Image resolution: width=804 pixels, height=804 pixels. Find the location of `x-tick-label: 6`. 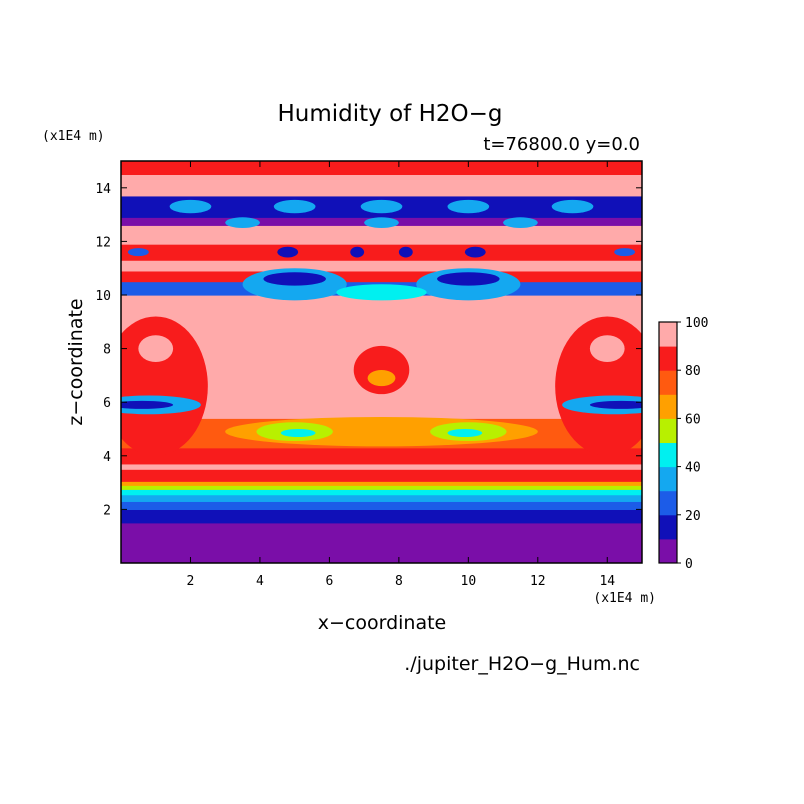

x-tick-label: 6 is located at coordinates (329, 581).